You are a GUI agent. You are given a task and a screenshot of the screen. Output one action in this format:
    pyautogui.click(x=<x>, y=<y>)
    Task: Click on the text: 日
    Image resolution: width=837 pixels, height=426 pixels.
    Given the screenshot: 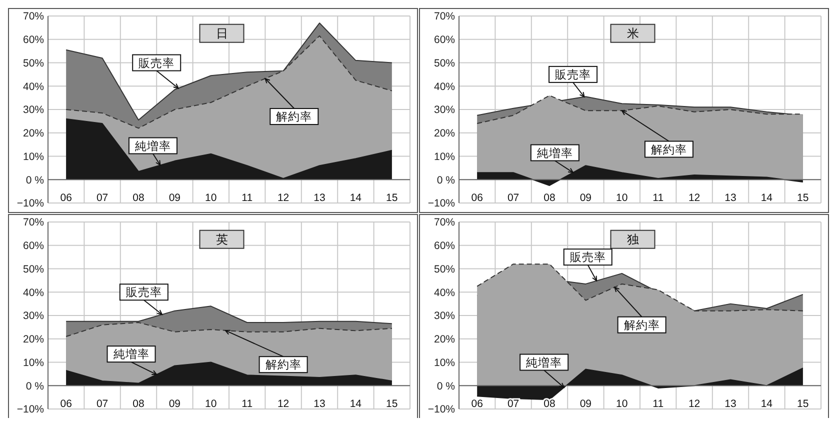 What is the action you would take?
    pyautogui.click(x=222, y=33)
    